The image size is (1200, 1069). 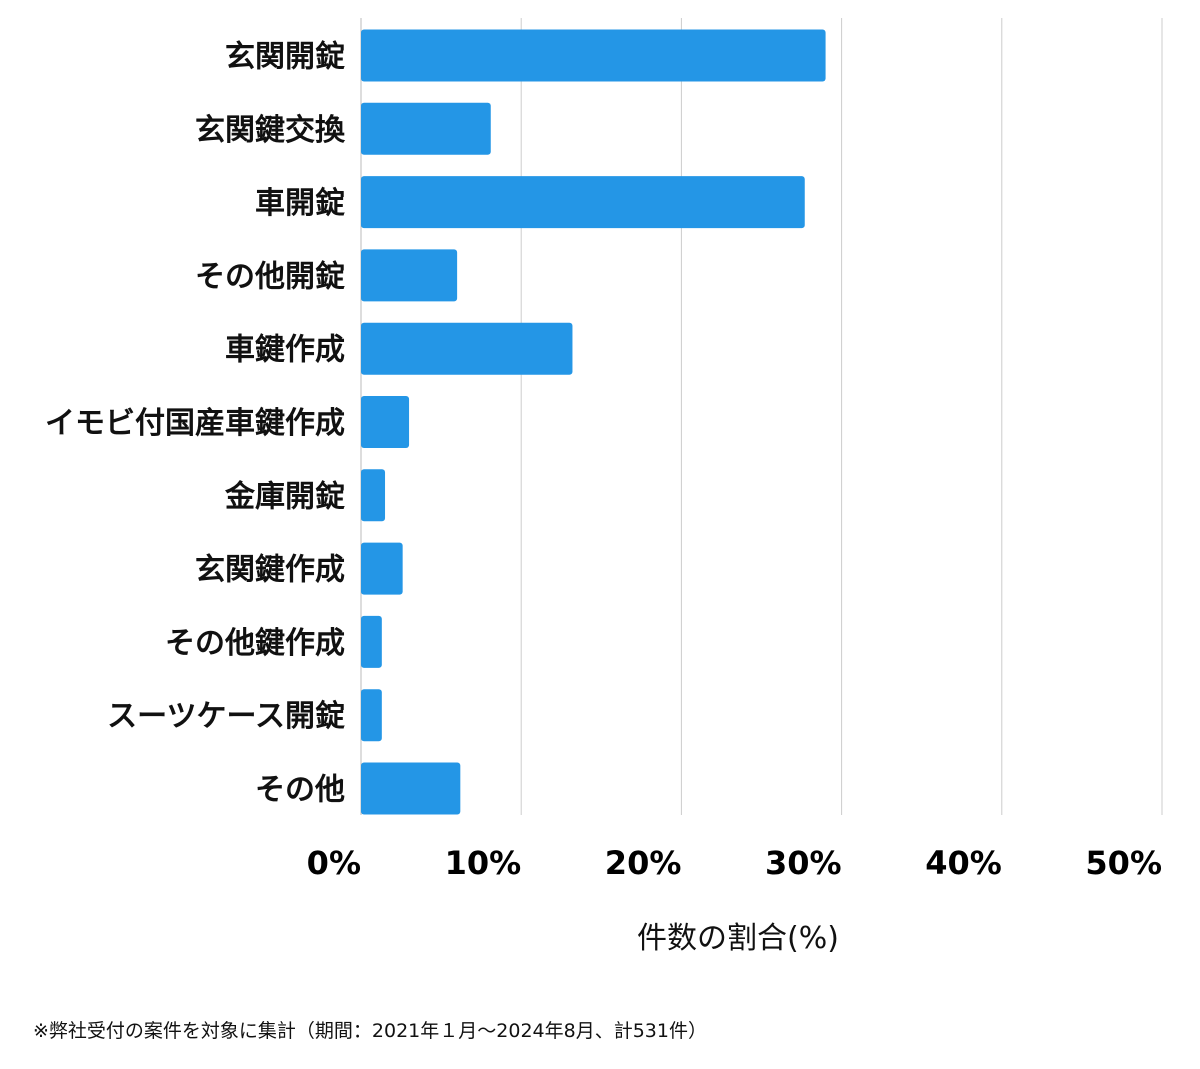 I want to click on category-label: 玄関鍵交換, so click(x=270, y=130).